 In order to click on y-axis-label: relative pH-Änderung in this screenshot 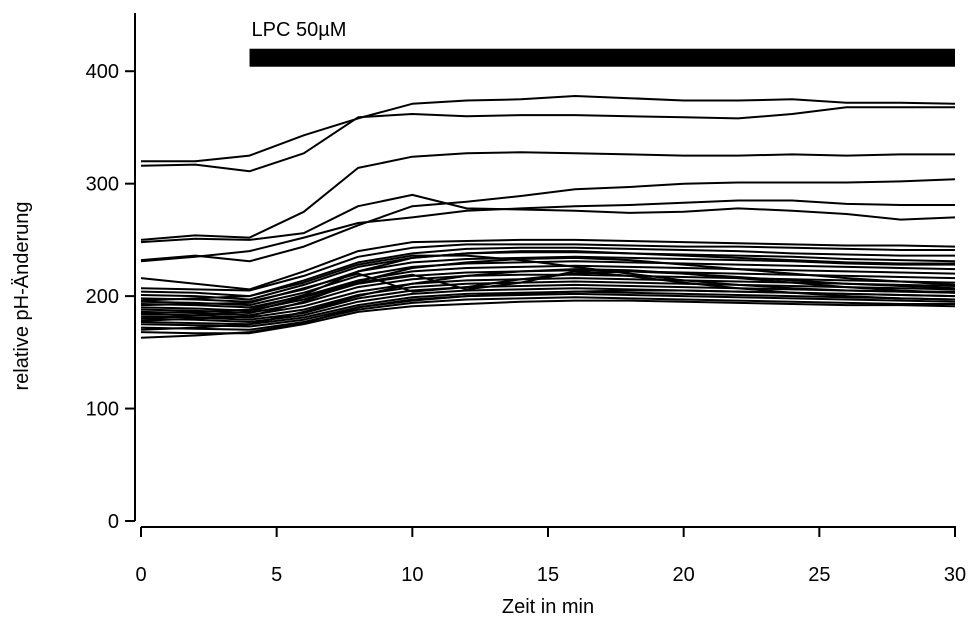, I will do `click(22, 296)`.